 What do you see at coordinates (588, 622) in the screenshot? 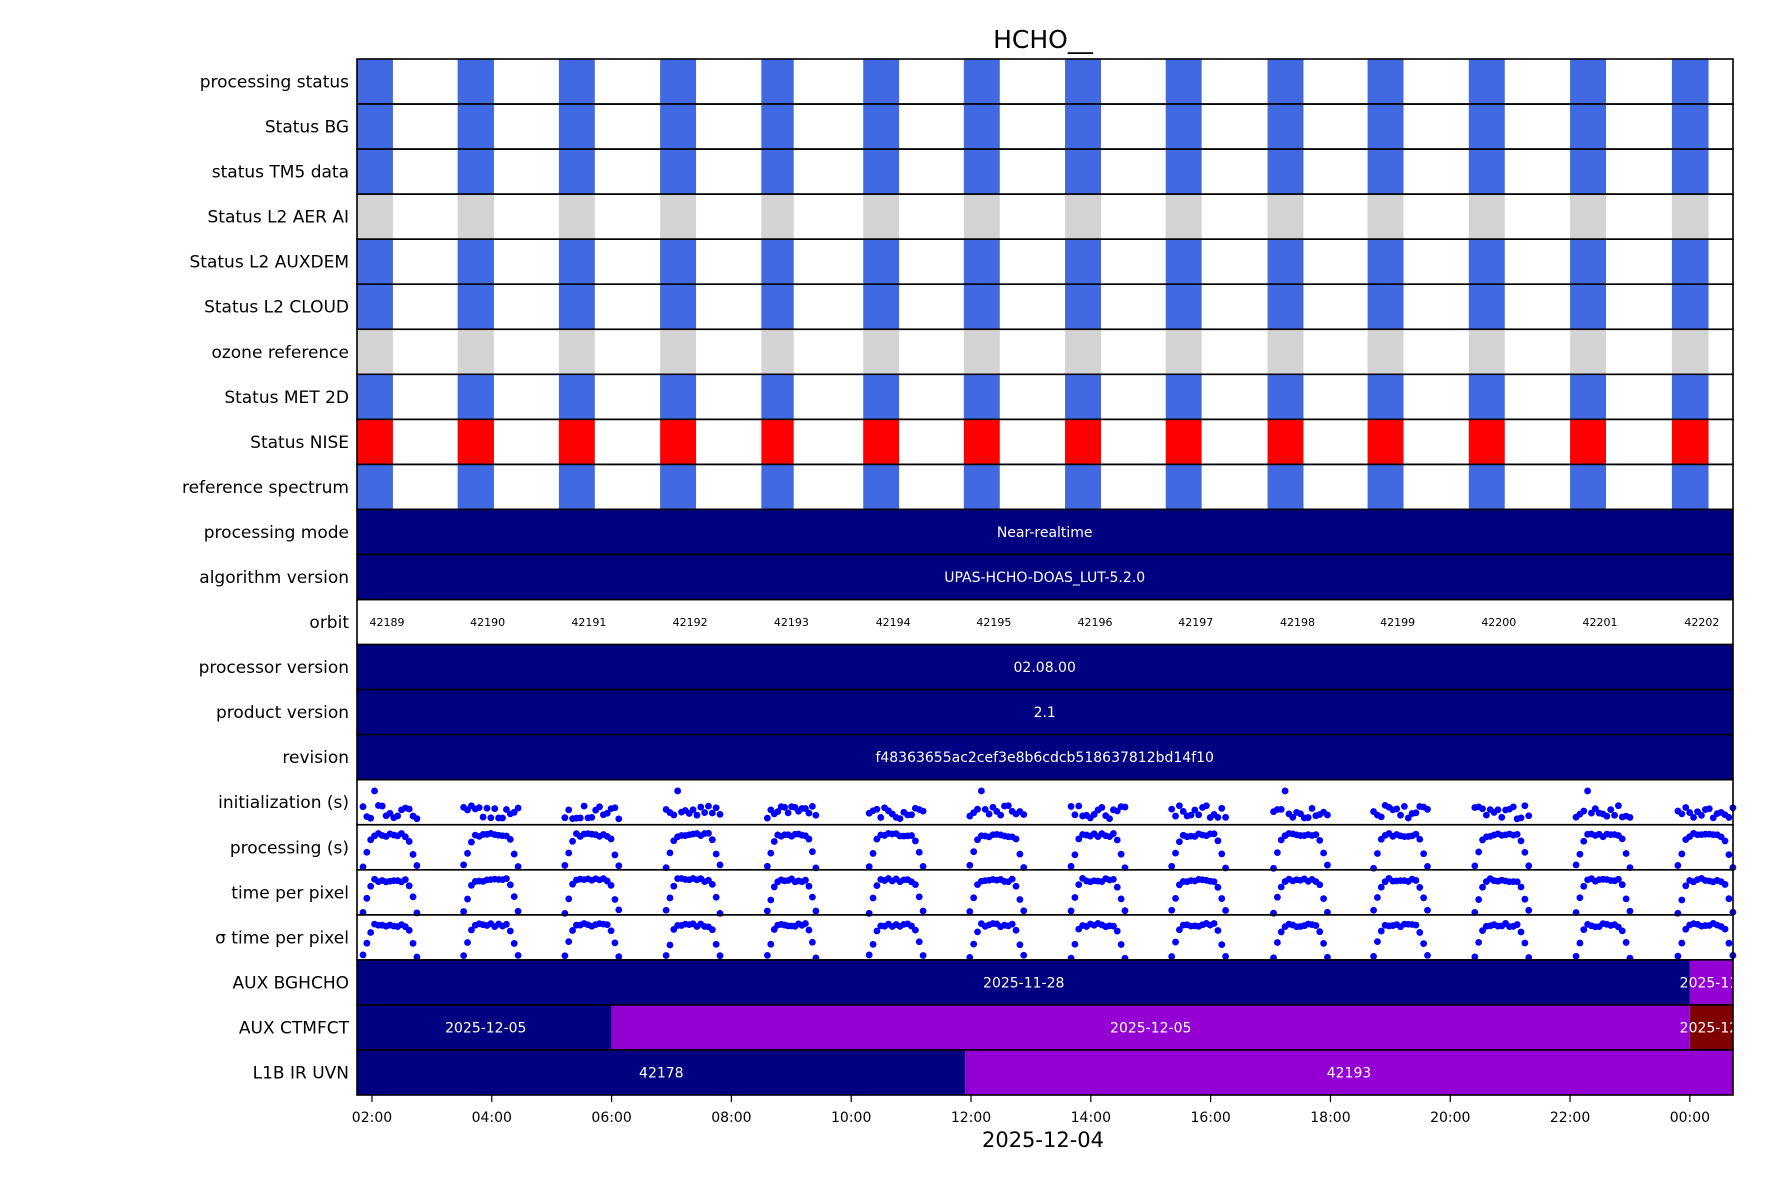
I see `orbit-label: 42191` at bounding box center [588, 622].